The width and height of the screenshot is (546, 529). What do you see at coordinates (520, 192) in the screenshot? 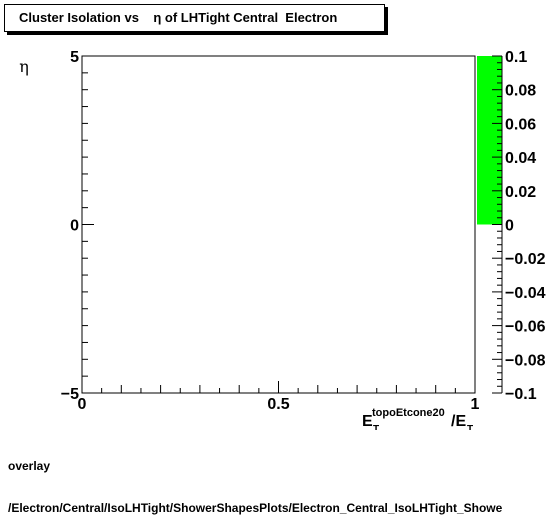
I see `colorbar-tick-label: 0.02` at bounding box center [520, 192].